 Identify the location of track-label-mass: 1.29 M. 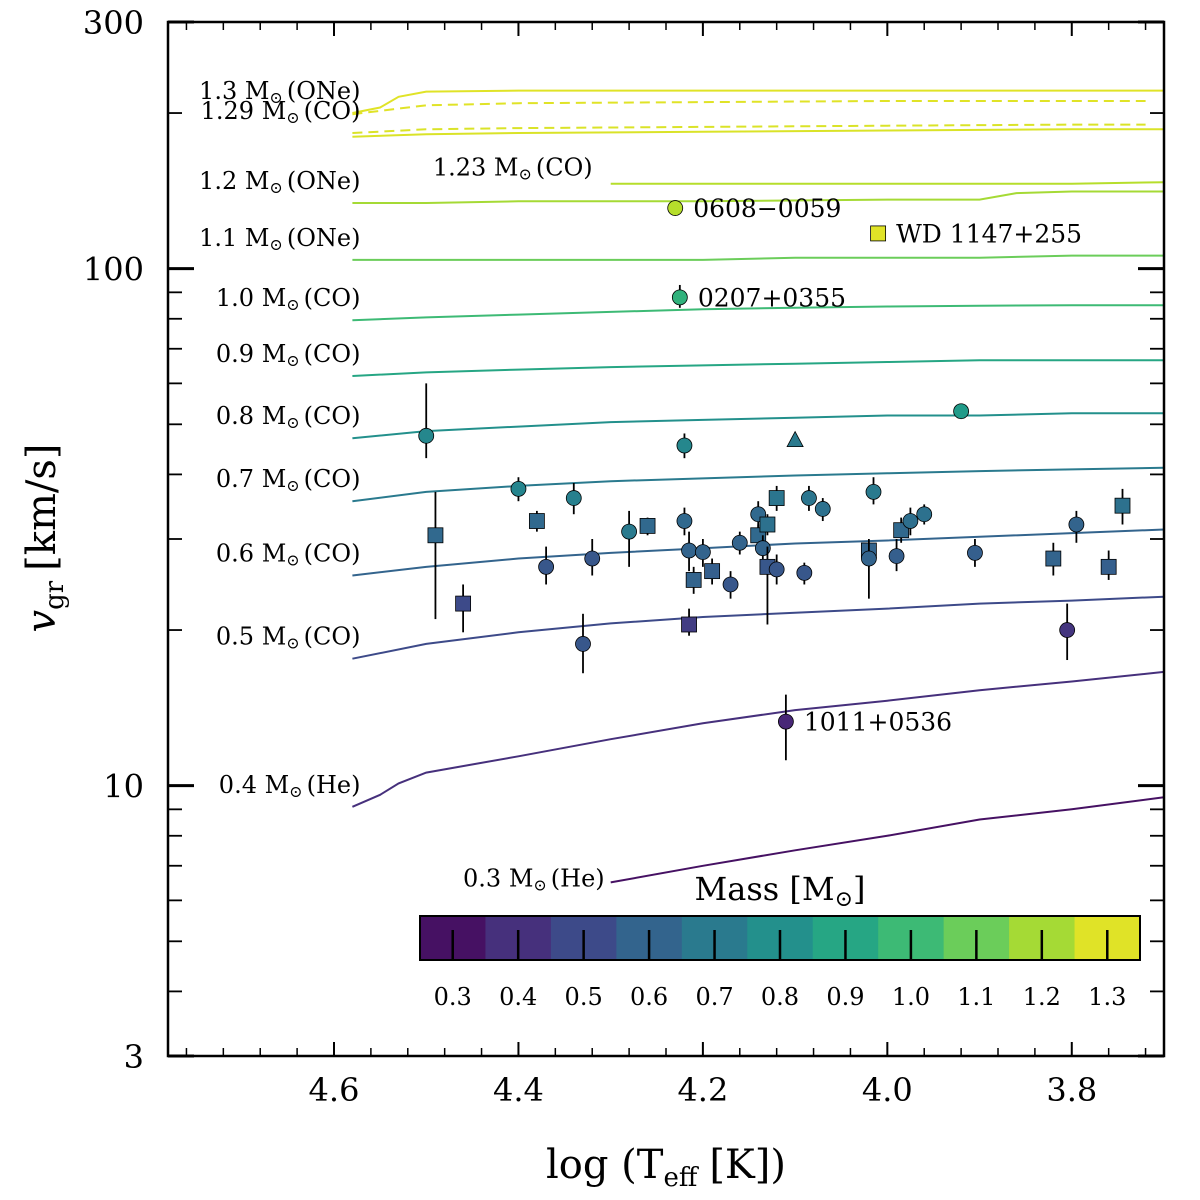
(244, 111).